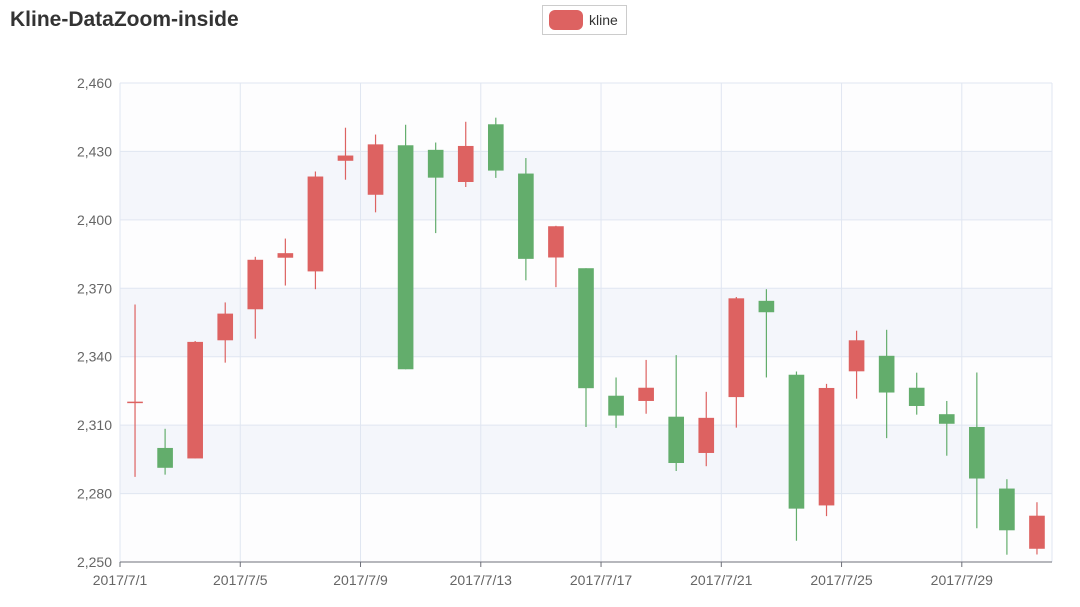 The height and width of the screenshot is (607, 1080). I want to click on axes, so click(585, 564).